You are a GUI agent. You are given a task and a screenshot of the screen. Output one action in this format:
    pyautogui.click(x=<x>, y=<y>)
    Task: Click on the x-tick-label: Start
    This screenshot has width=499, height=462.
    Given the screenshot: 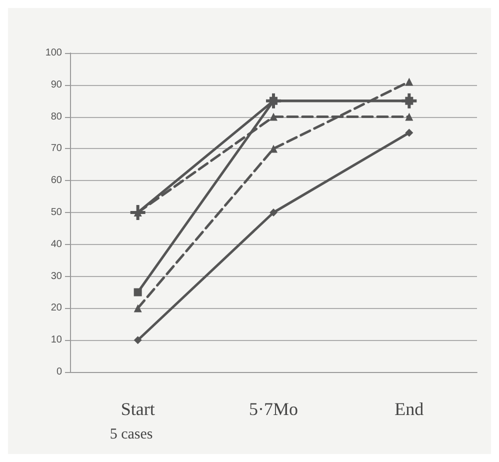 What is the action you would take?
    pyautogui.click(x=137, y=409)
    